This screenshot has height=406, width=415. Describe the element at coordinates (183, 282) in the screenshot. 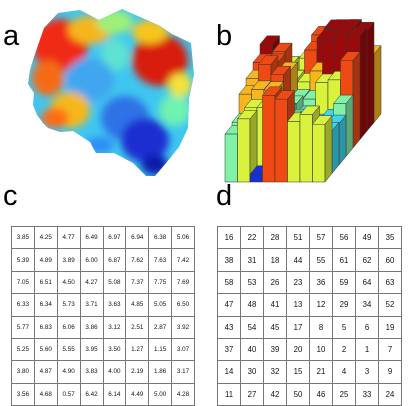

I see `value-cell: 7.69` at that location.